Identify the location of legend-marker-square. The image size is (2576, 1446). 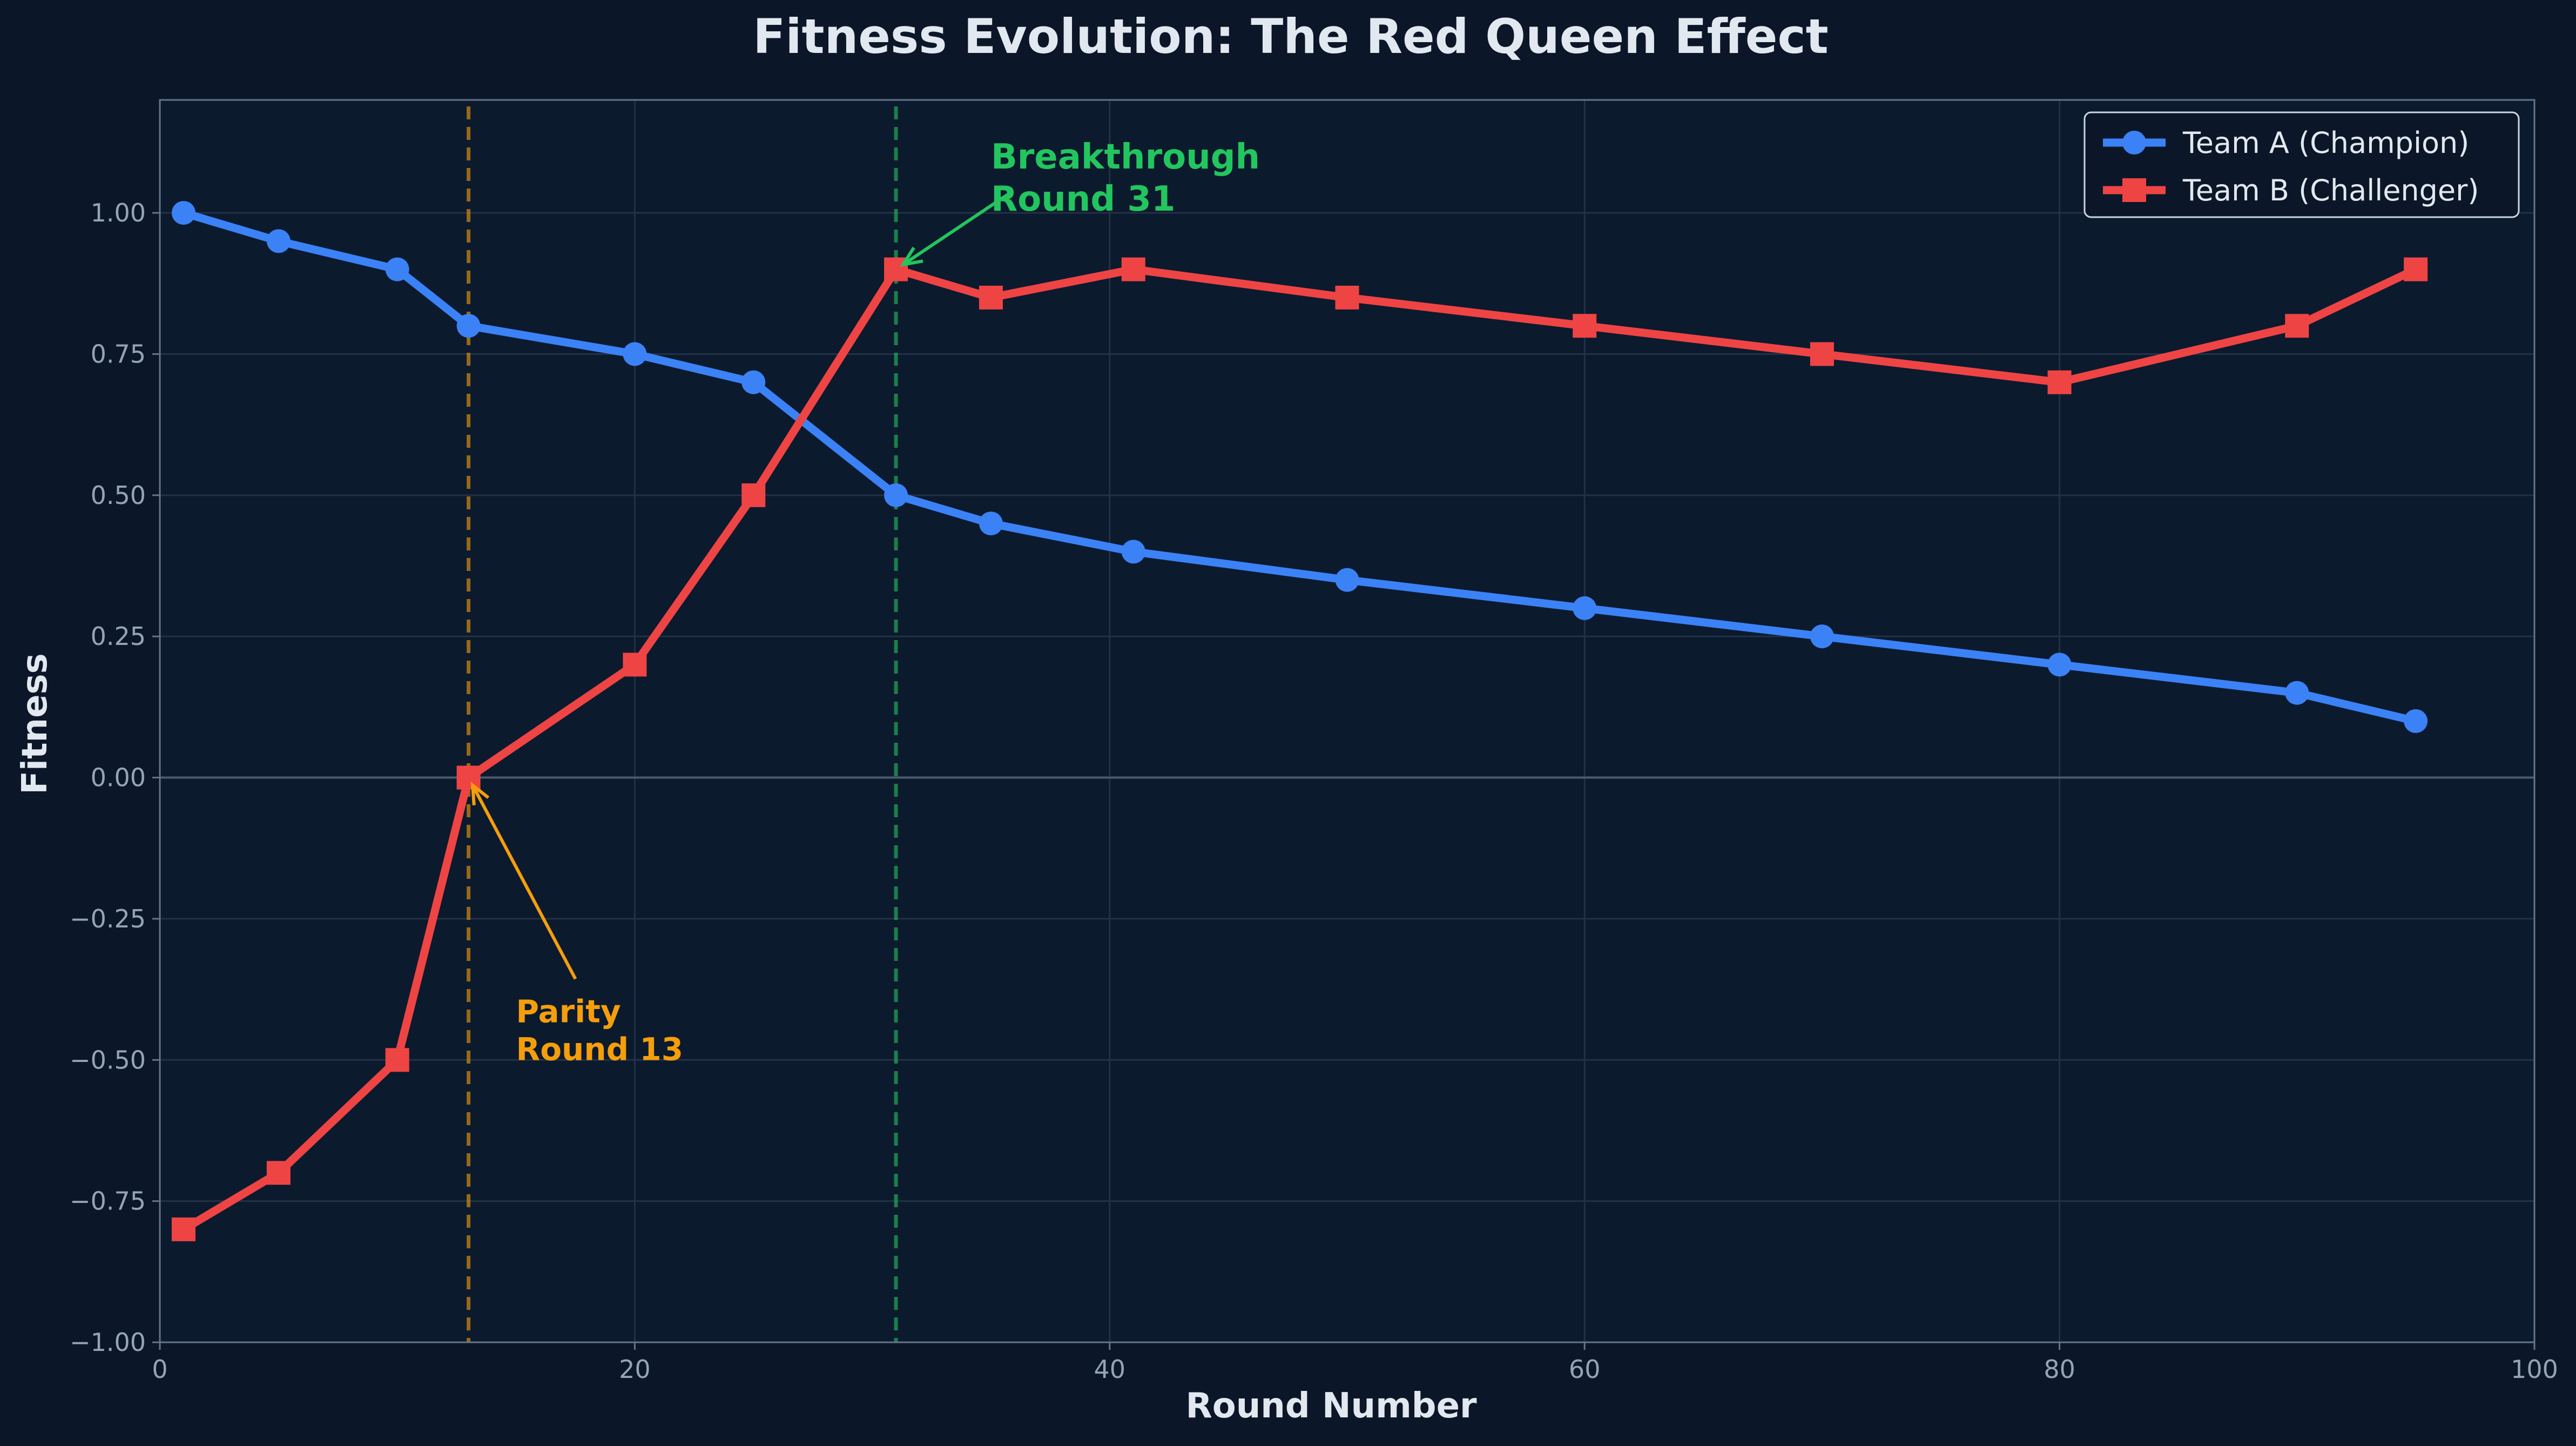
(2134, 190).